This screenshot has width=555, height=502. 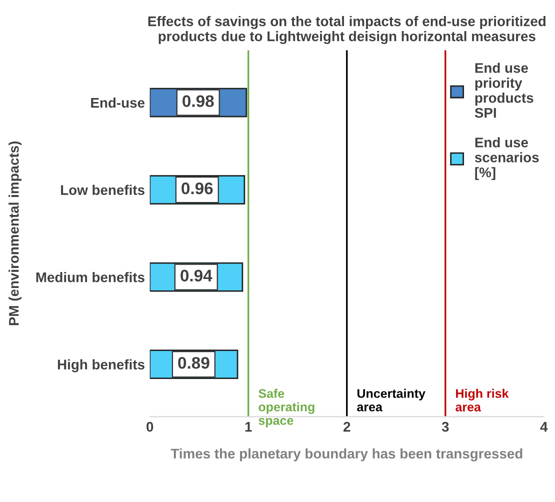 What do you see at coordinates (391, 400) in the screenshot?
I see `ref-line-label: Uncertainty area` at bounding box center [391, 400].